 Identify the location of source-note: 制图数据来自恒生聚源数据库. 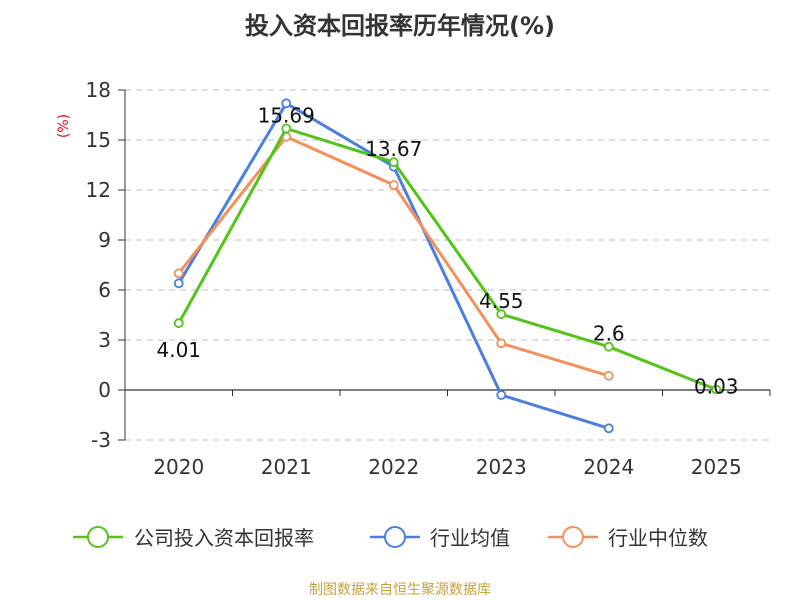
(400, 590).